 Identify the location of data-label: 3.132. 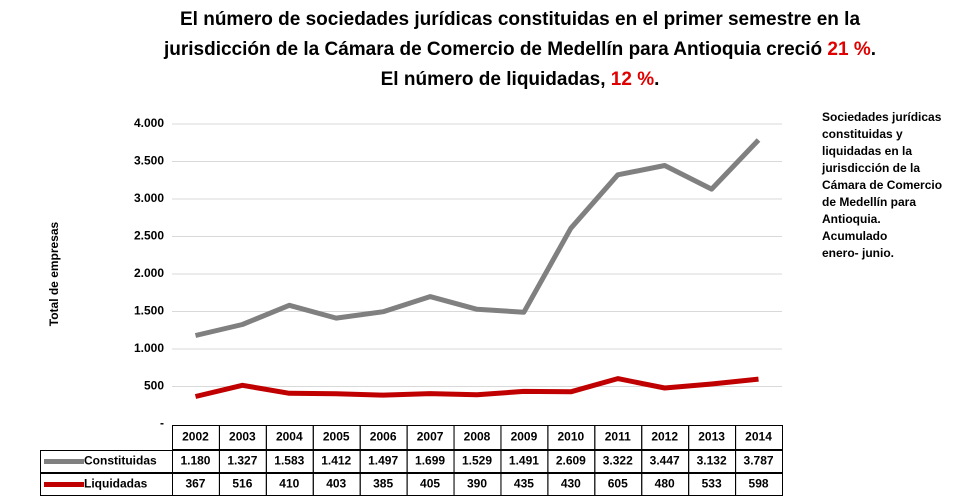
(712, 461).